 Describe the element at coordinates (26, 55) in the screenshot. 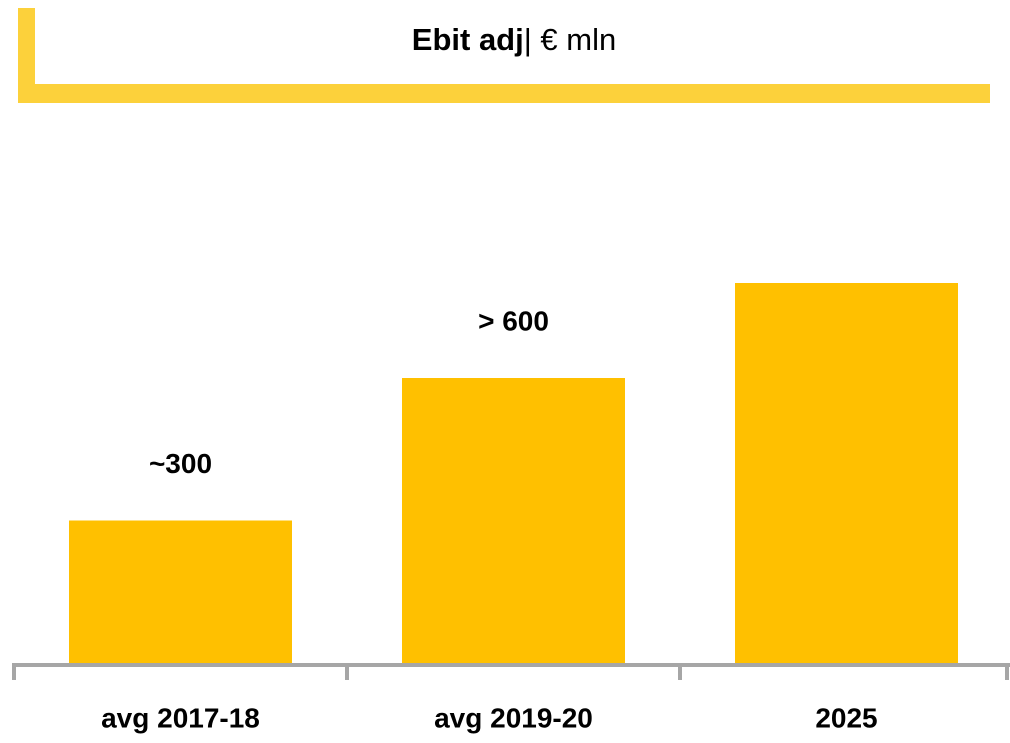

I see `frame-left` at that location.